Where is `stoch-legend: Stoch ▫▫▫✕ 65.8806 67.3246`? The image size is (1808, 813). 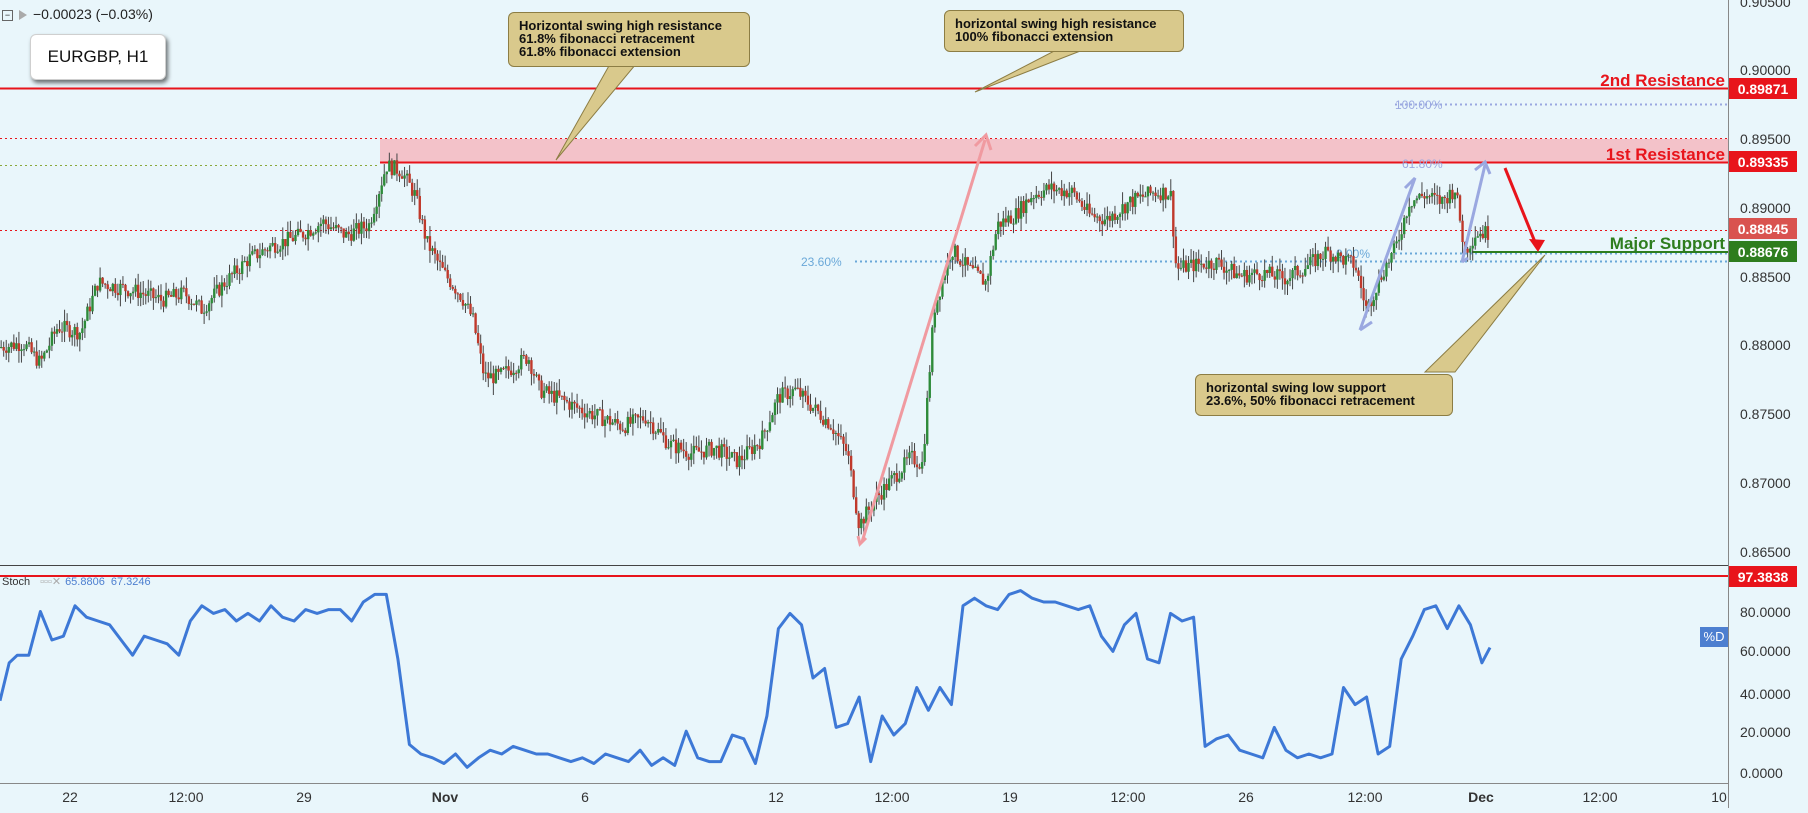
stoch-legend: Stoch ▫▫▫✕ 65.8806 67.3246 is located at coordinates (76, 581).